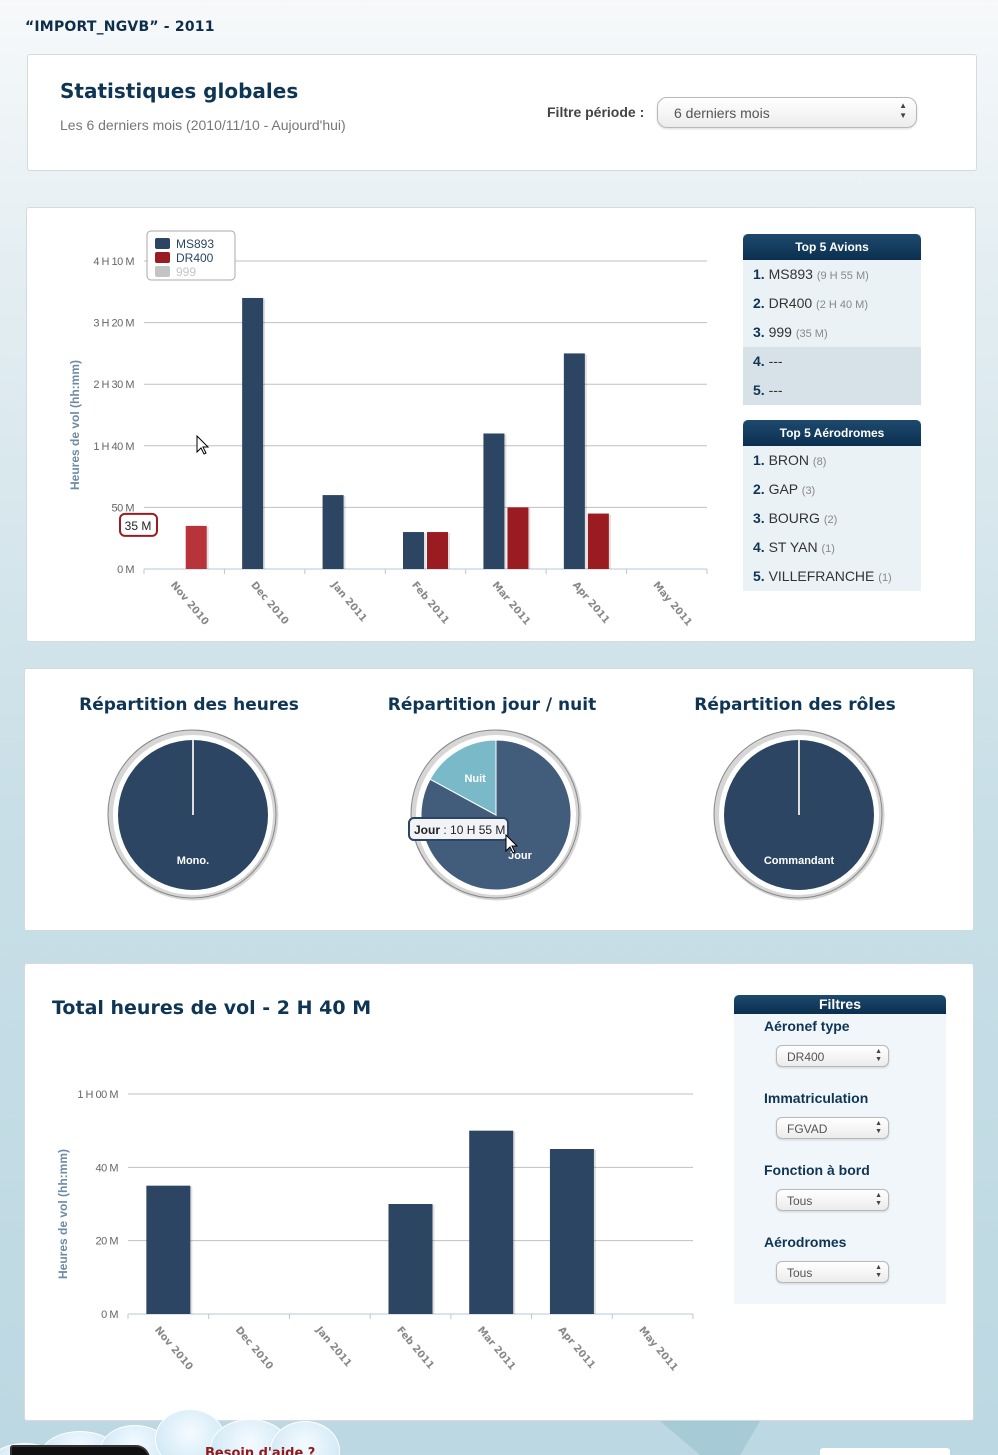 Image resolution: width=998 pixels, height=1455 pixels. Describe the element at coordinates (787, 112) in the screenshot. I see `period-filter-select: 6 derniers mois ▲ ▼` at that location.